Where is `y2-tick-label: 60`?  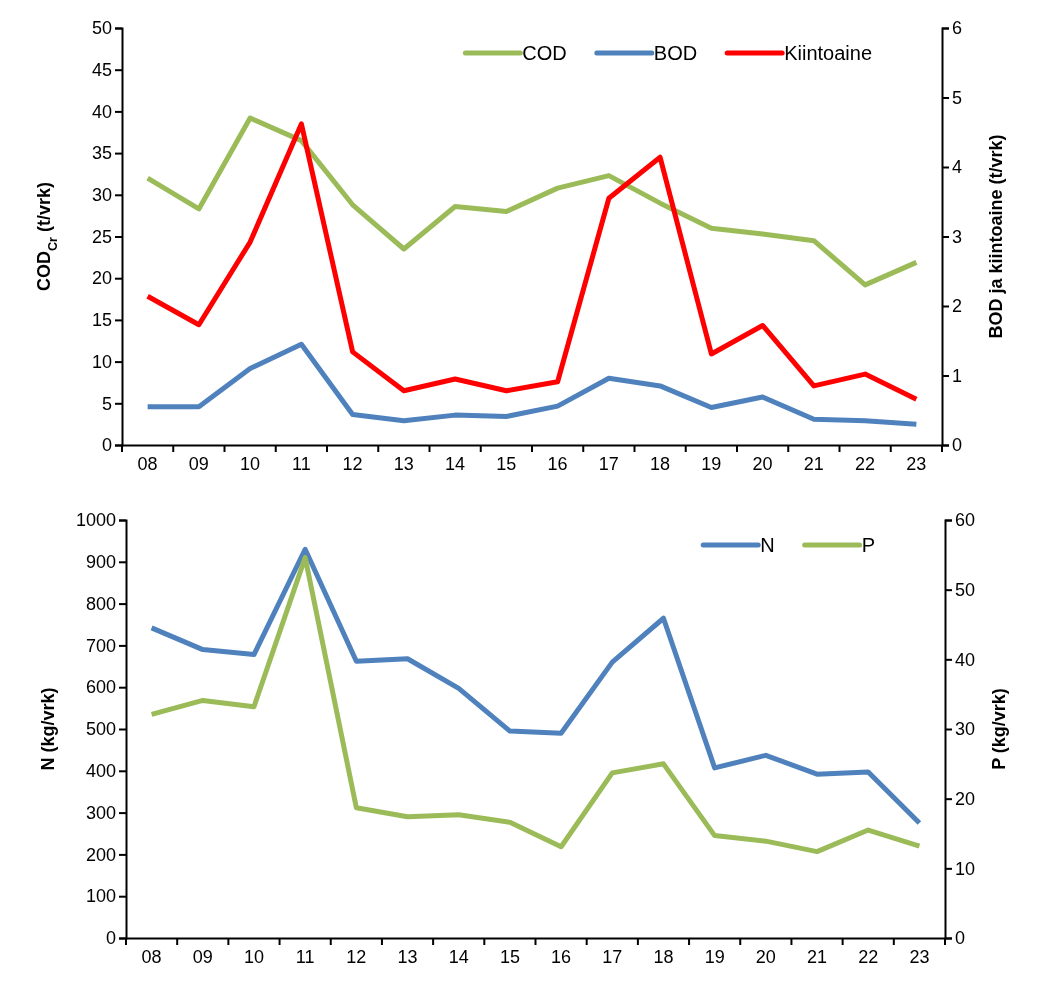 y2-tick-label: 60 is located at coordinates (965, 520).